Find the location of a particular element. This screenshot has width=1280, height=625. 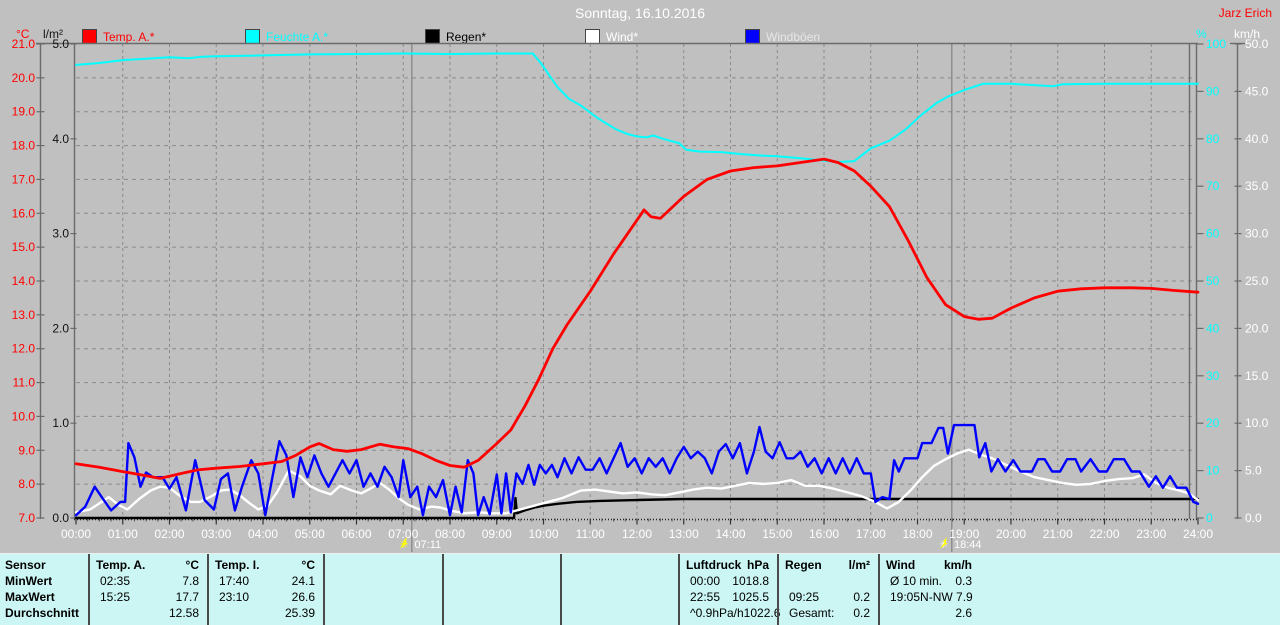

stats-value-row: 23:10 26.6 is located at coordinates (266, 597).